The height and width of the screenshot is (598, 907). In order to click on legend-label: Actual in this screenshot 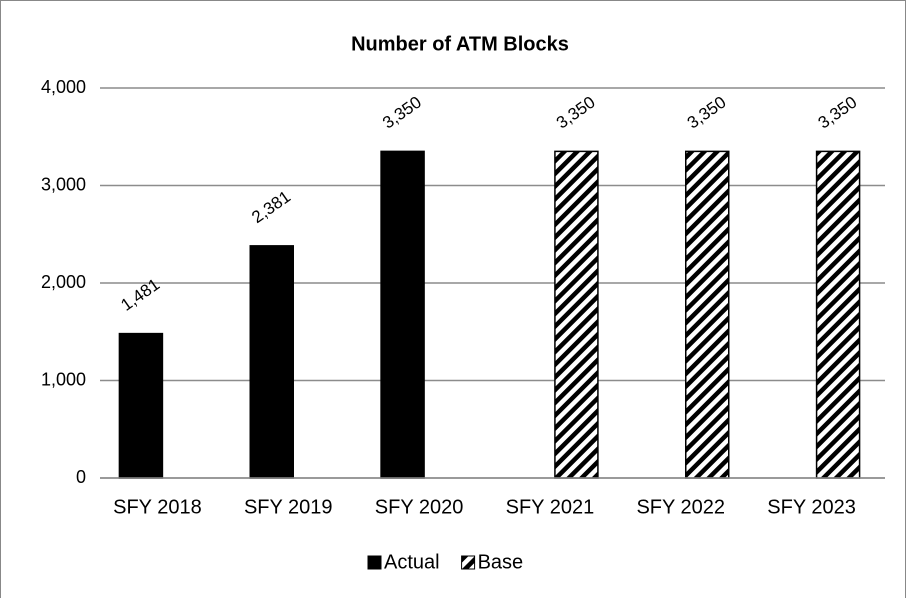, I will do `click(412, 562)`.